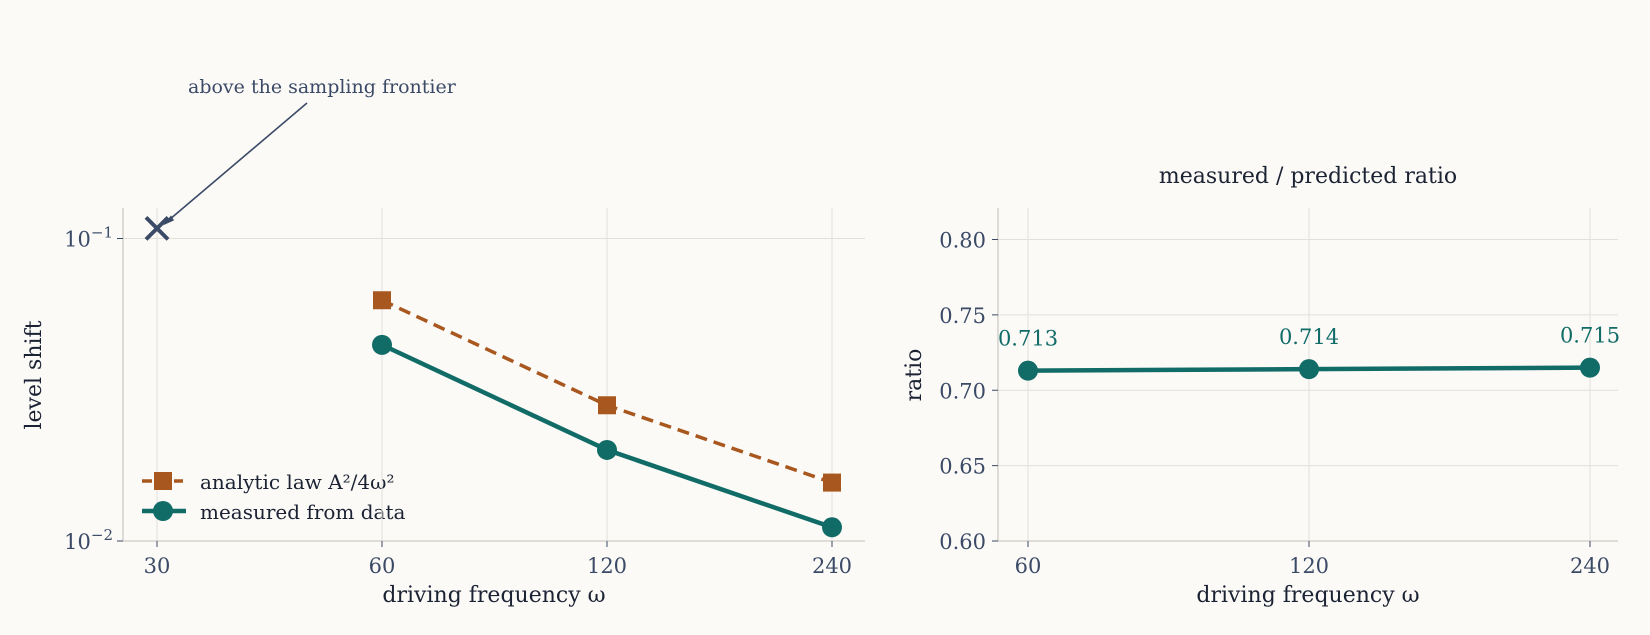  I want to click on right-y-tick-label: 0.70, so click(962, 391).